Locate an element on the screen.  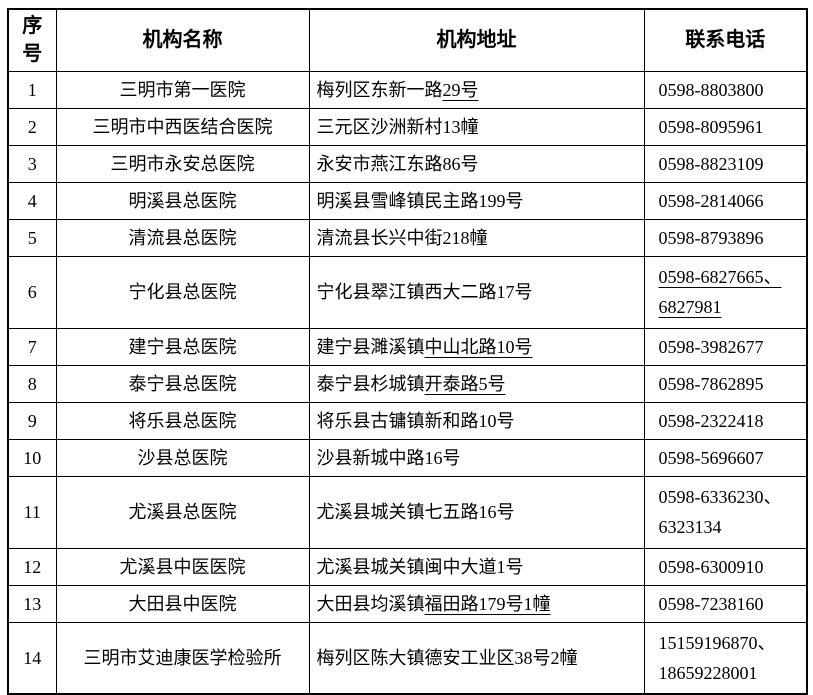
institution-address-cell: 三元区沙洲新村13幢 is located at coordinates (476, 126).